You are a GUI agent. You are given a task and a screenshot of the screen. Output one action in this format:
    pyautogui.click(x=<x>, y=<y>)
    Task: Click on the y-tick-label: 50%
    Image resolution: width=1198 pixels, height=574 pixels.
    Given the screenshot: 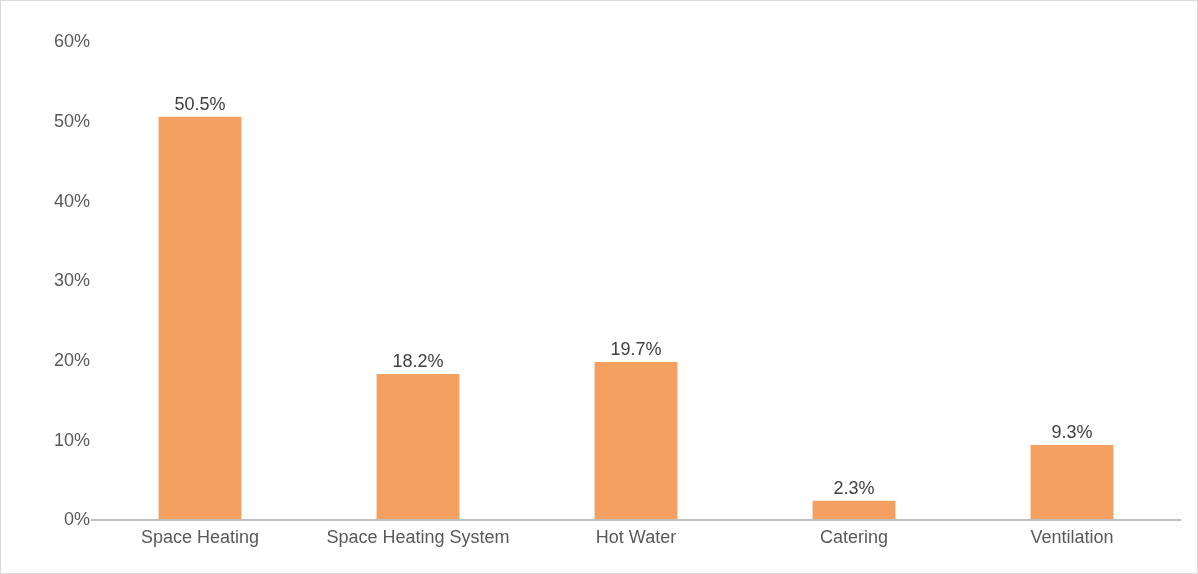 What is the action you would take?
    pyautogui.click(x=71, y=120)
    